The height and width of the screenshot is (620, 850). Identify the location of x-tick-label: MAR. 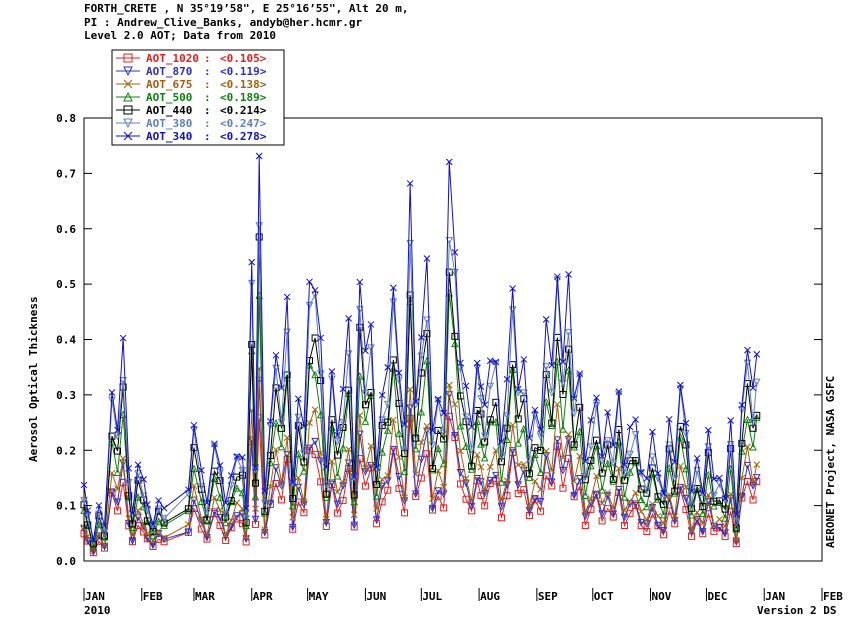
(205, 596).